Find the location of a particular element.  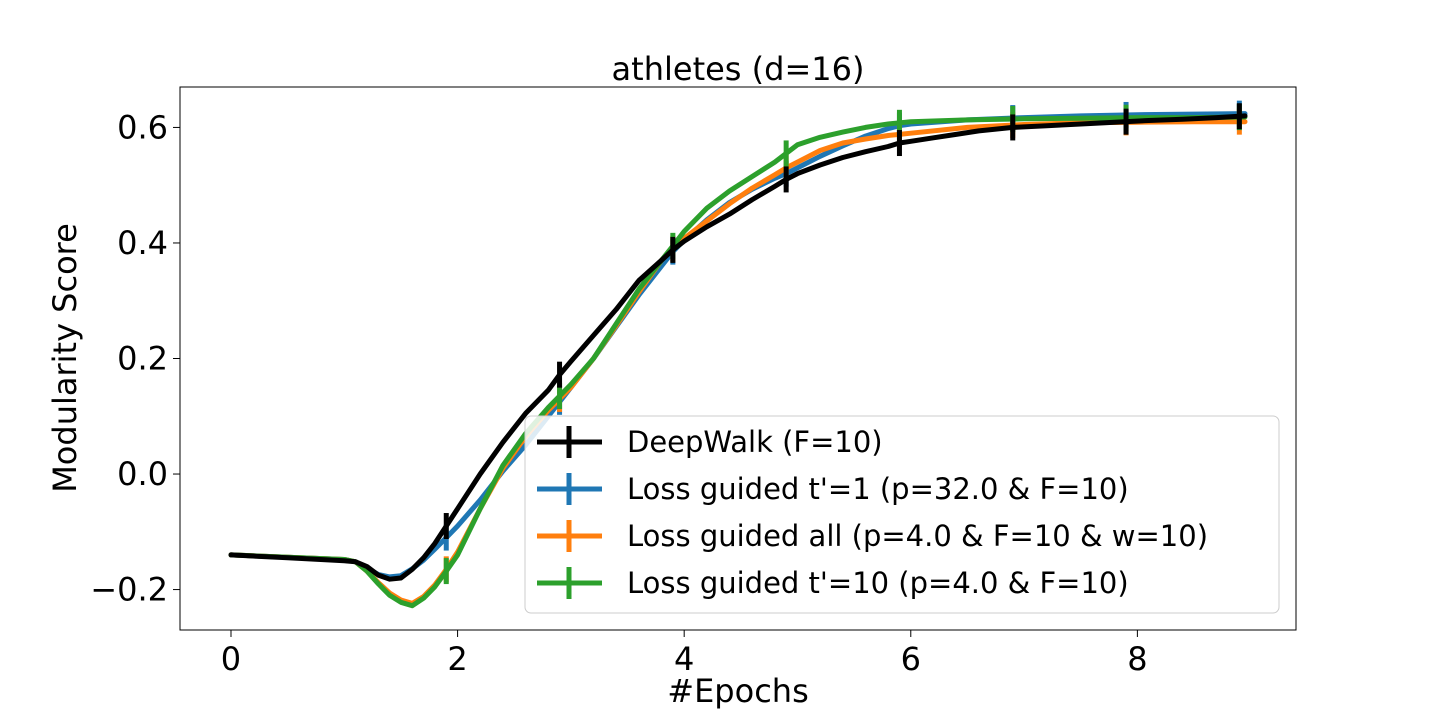

y-tick-label: 0.6 is located at coordinates (142, 127).